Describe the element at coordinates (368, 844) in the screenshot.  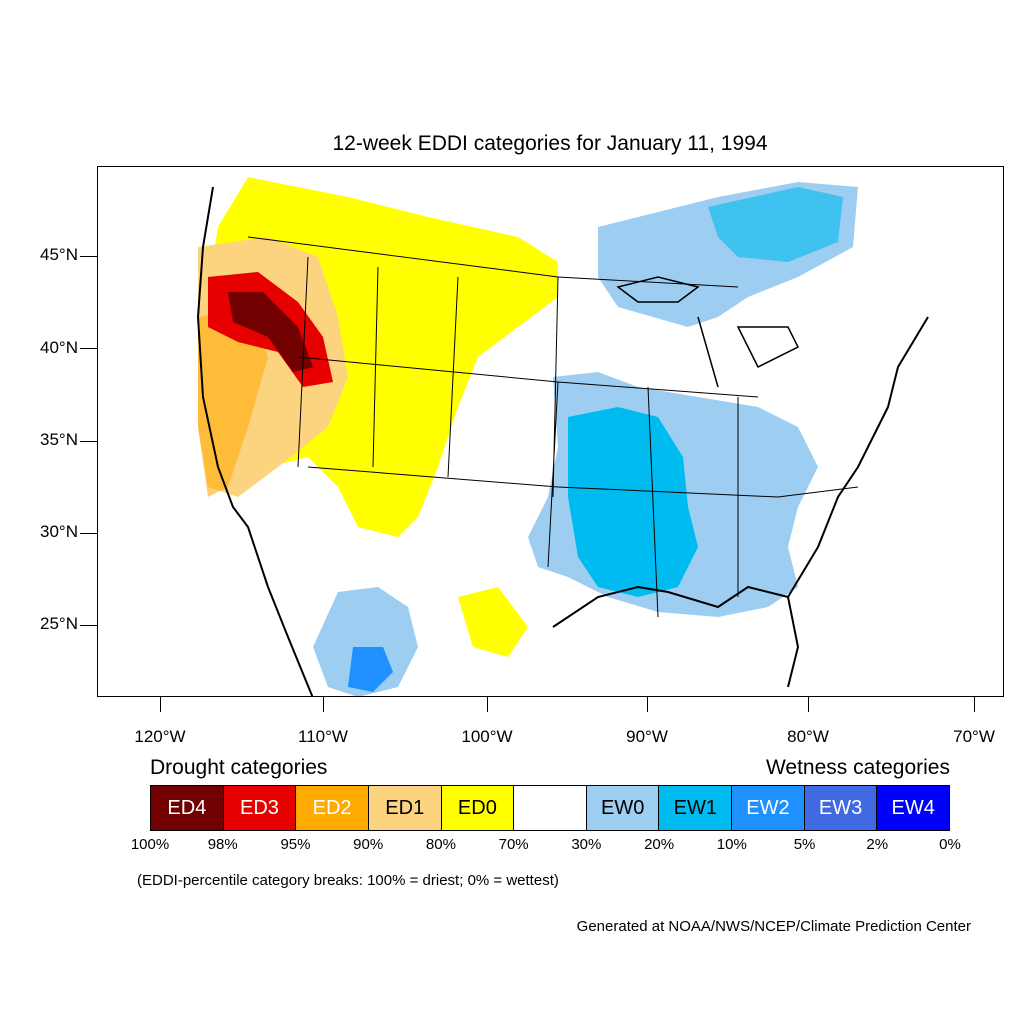
I see `legend-break-label: 90%` at that location.